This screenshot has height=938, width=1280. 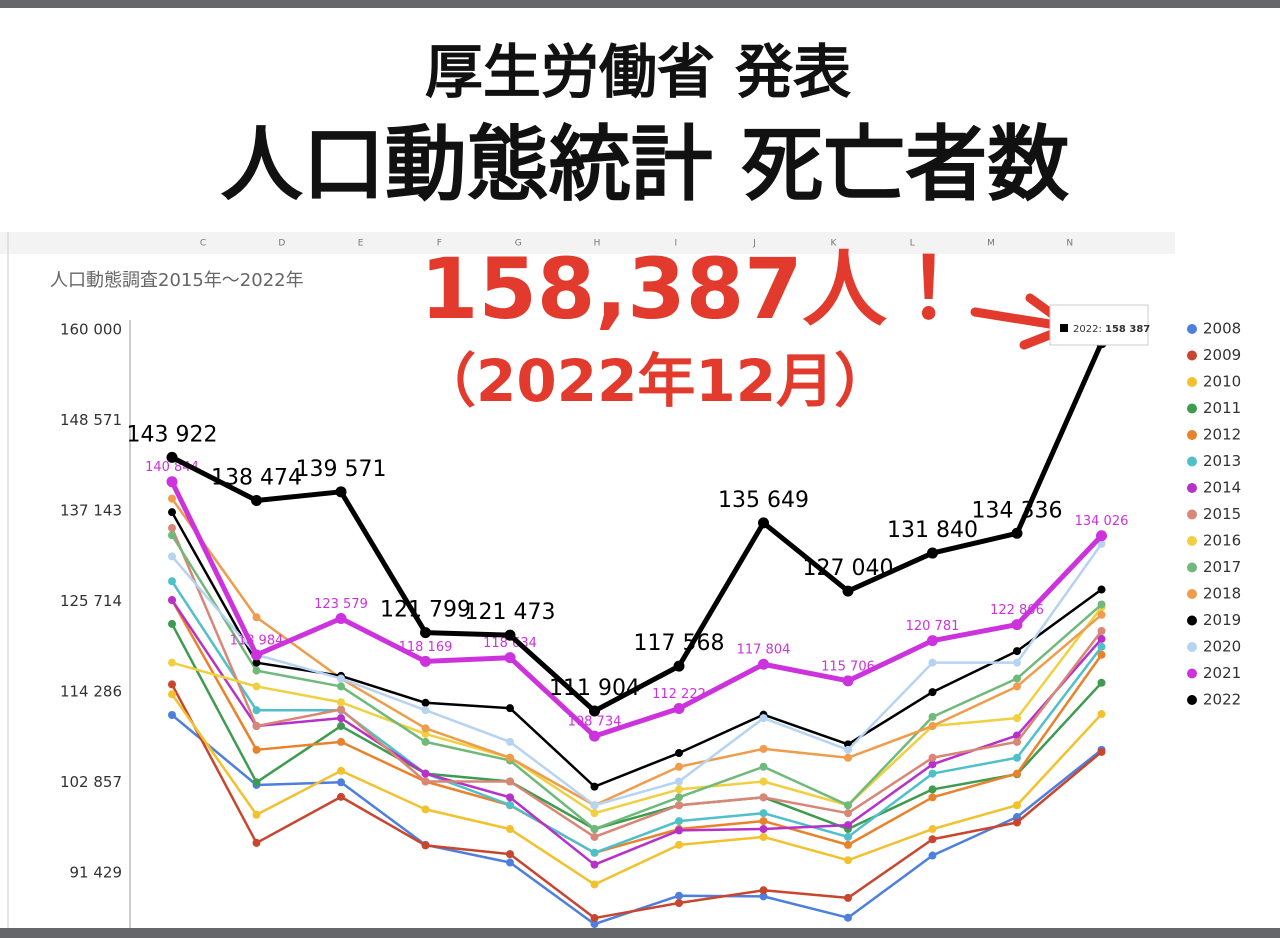 What do you see at coordinates (679, 694) in the screenshot?
I see `data-label: 112 222` at bounding box center [679, 694].